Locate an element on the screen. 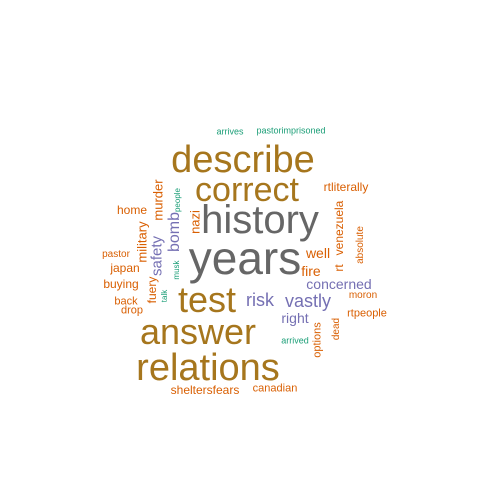 The width and height of the screenshot is (480, 480). word-talk: talk is located at coordinates (164, 296).